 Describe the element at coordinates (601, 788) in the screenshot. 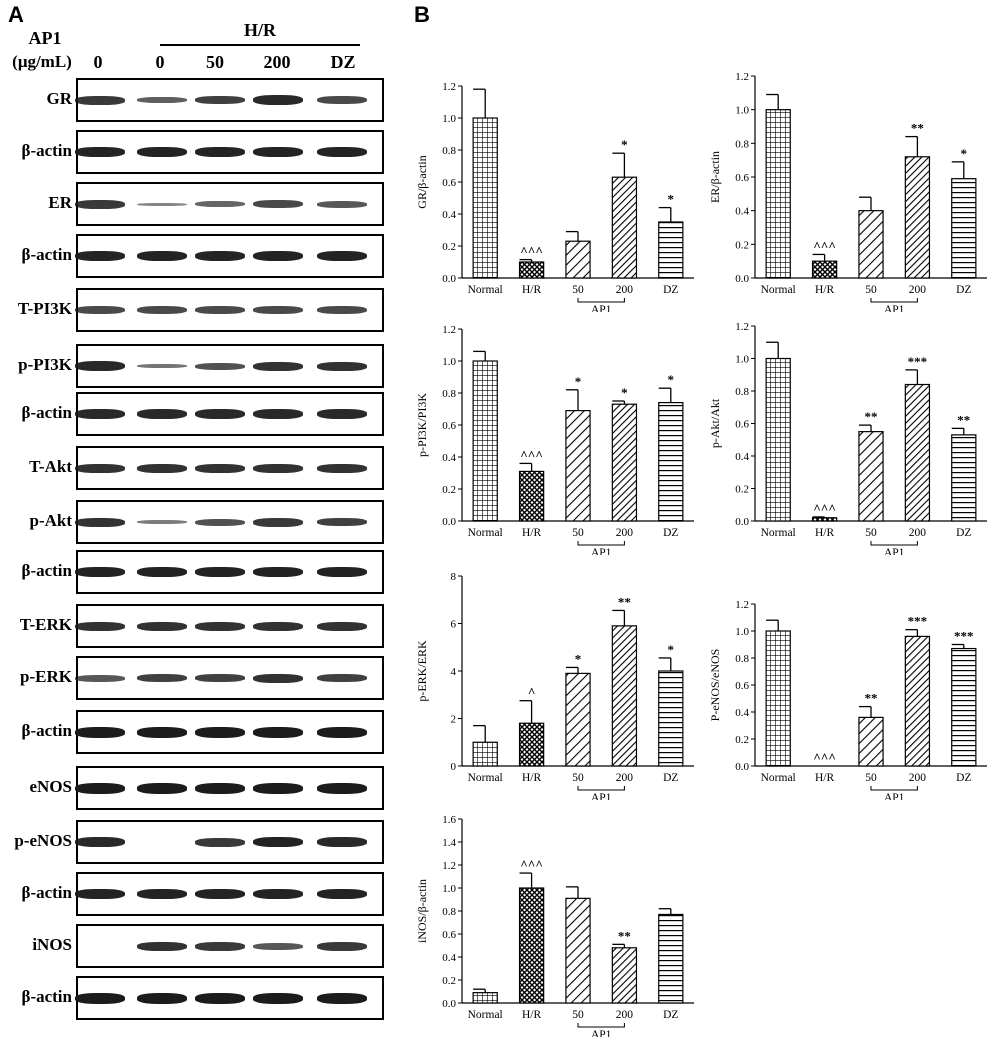

I see `ap1-bracket` at that location.